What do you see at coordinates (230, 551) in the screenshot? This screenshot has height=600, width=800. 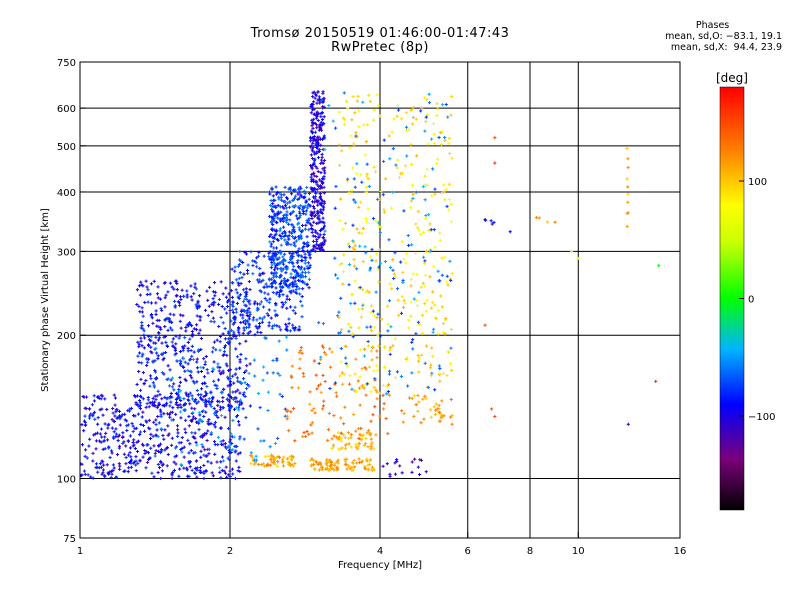 I see `x-tick-label: 2` at bounding box center [230, 551].